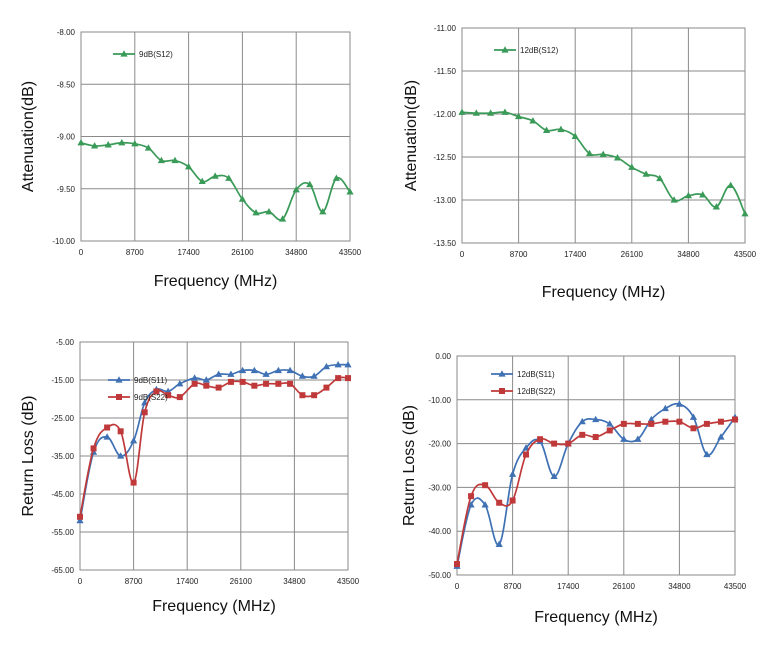  Describe the element at coordinates (439, 575) in the screenshot. I see `y-tick-label: -50.00` at that location.